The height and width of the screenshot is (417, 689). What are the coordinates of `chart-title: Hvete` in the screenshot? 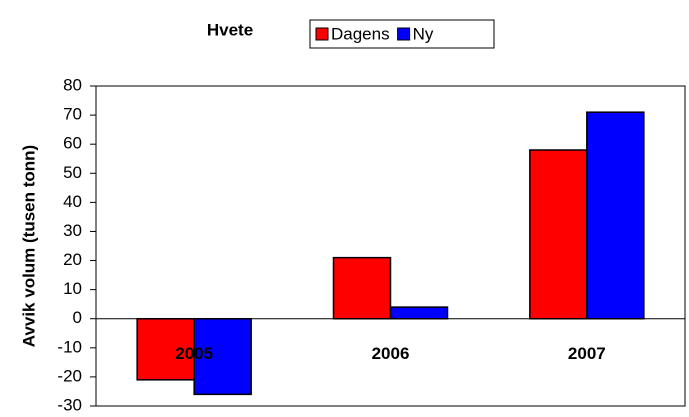 It's located at (230, 29).